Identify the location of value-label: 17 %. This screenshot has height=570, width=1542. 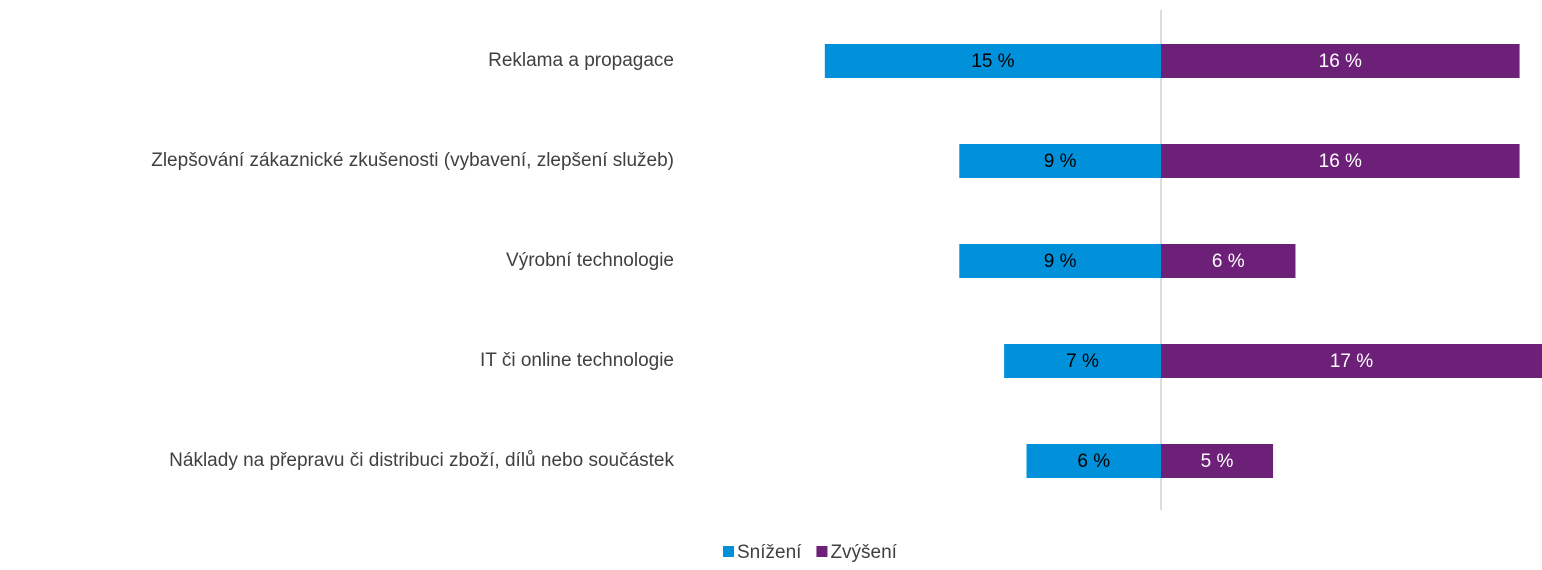
(1351, 361).